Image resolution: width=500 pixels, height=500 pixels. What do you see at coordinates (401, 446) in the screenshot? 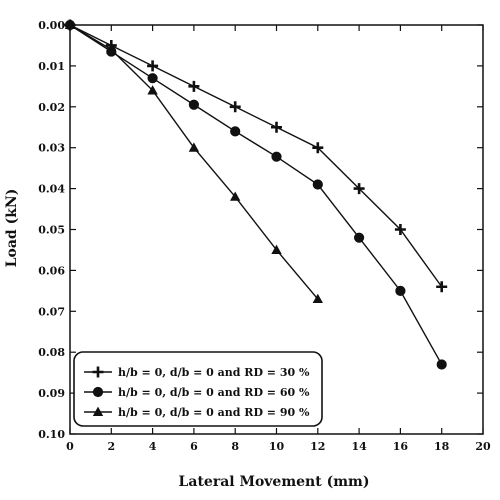
I see `x-tick-label: 16` at bounding box center [401, 446].